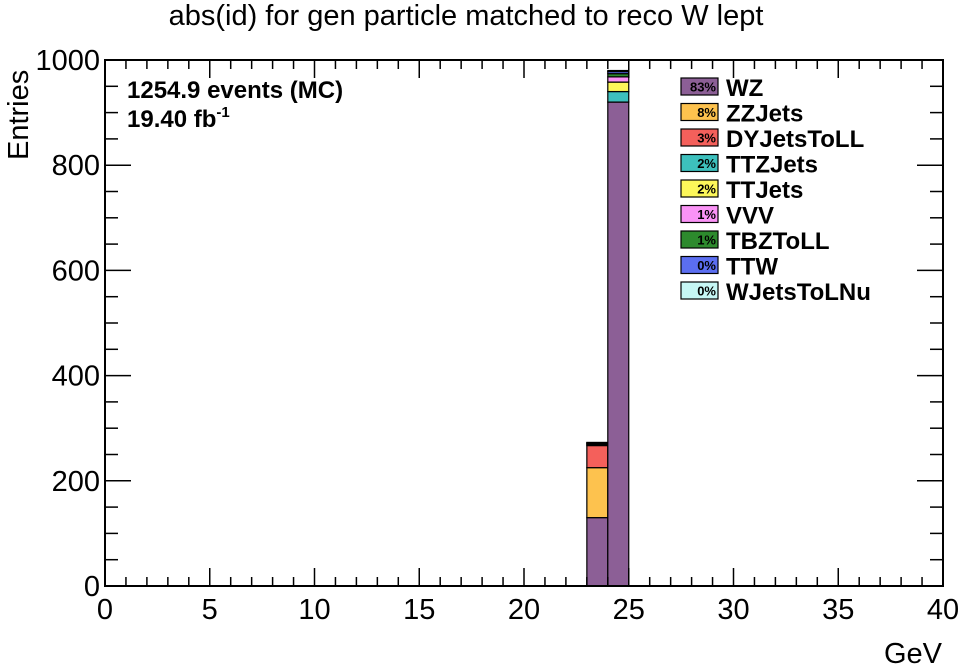 Image resolution: width=960 pixels, height=669 pixels. I want to click on legend-swatch-WJetsToLNu, so click(699, 290).